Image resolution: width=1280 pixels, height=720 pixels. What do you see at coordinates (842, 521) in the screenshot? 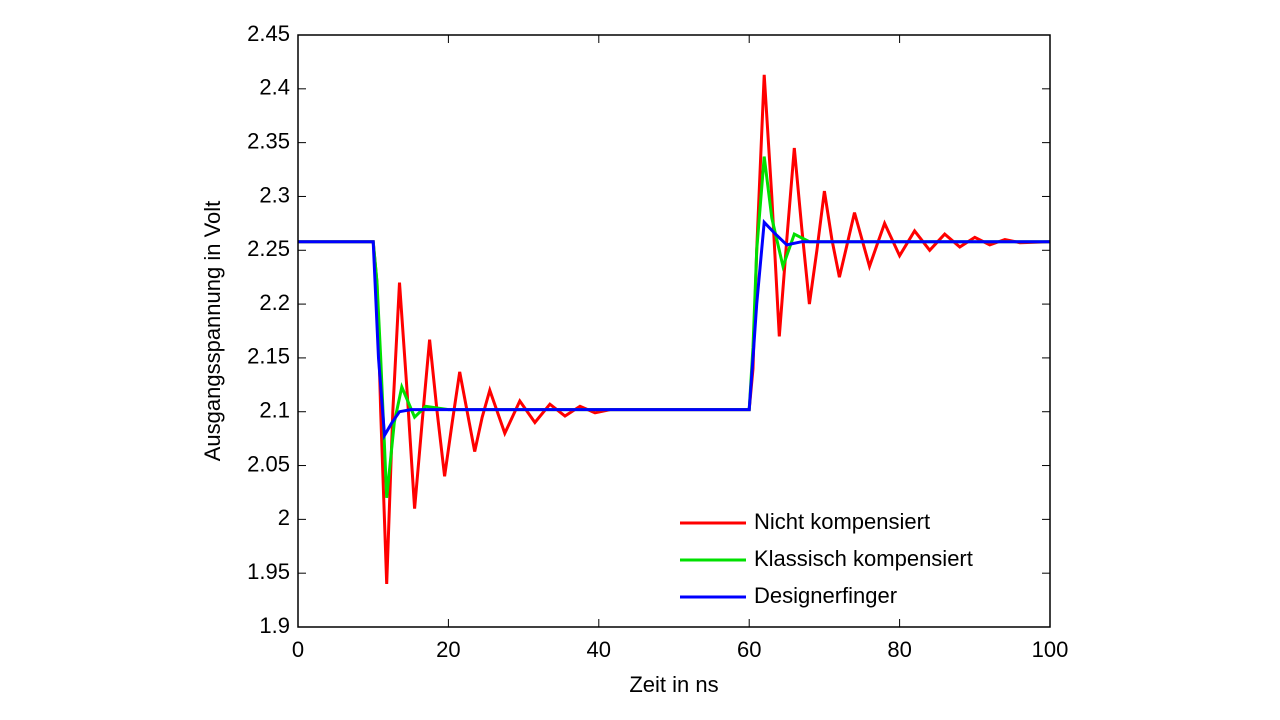
I see `legend-label: Nicht kompensiert` at bounding box center [842, 521].